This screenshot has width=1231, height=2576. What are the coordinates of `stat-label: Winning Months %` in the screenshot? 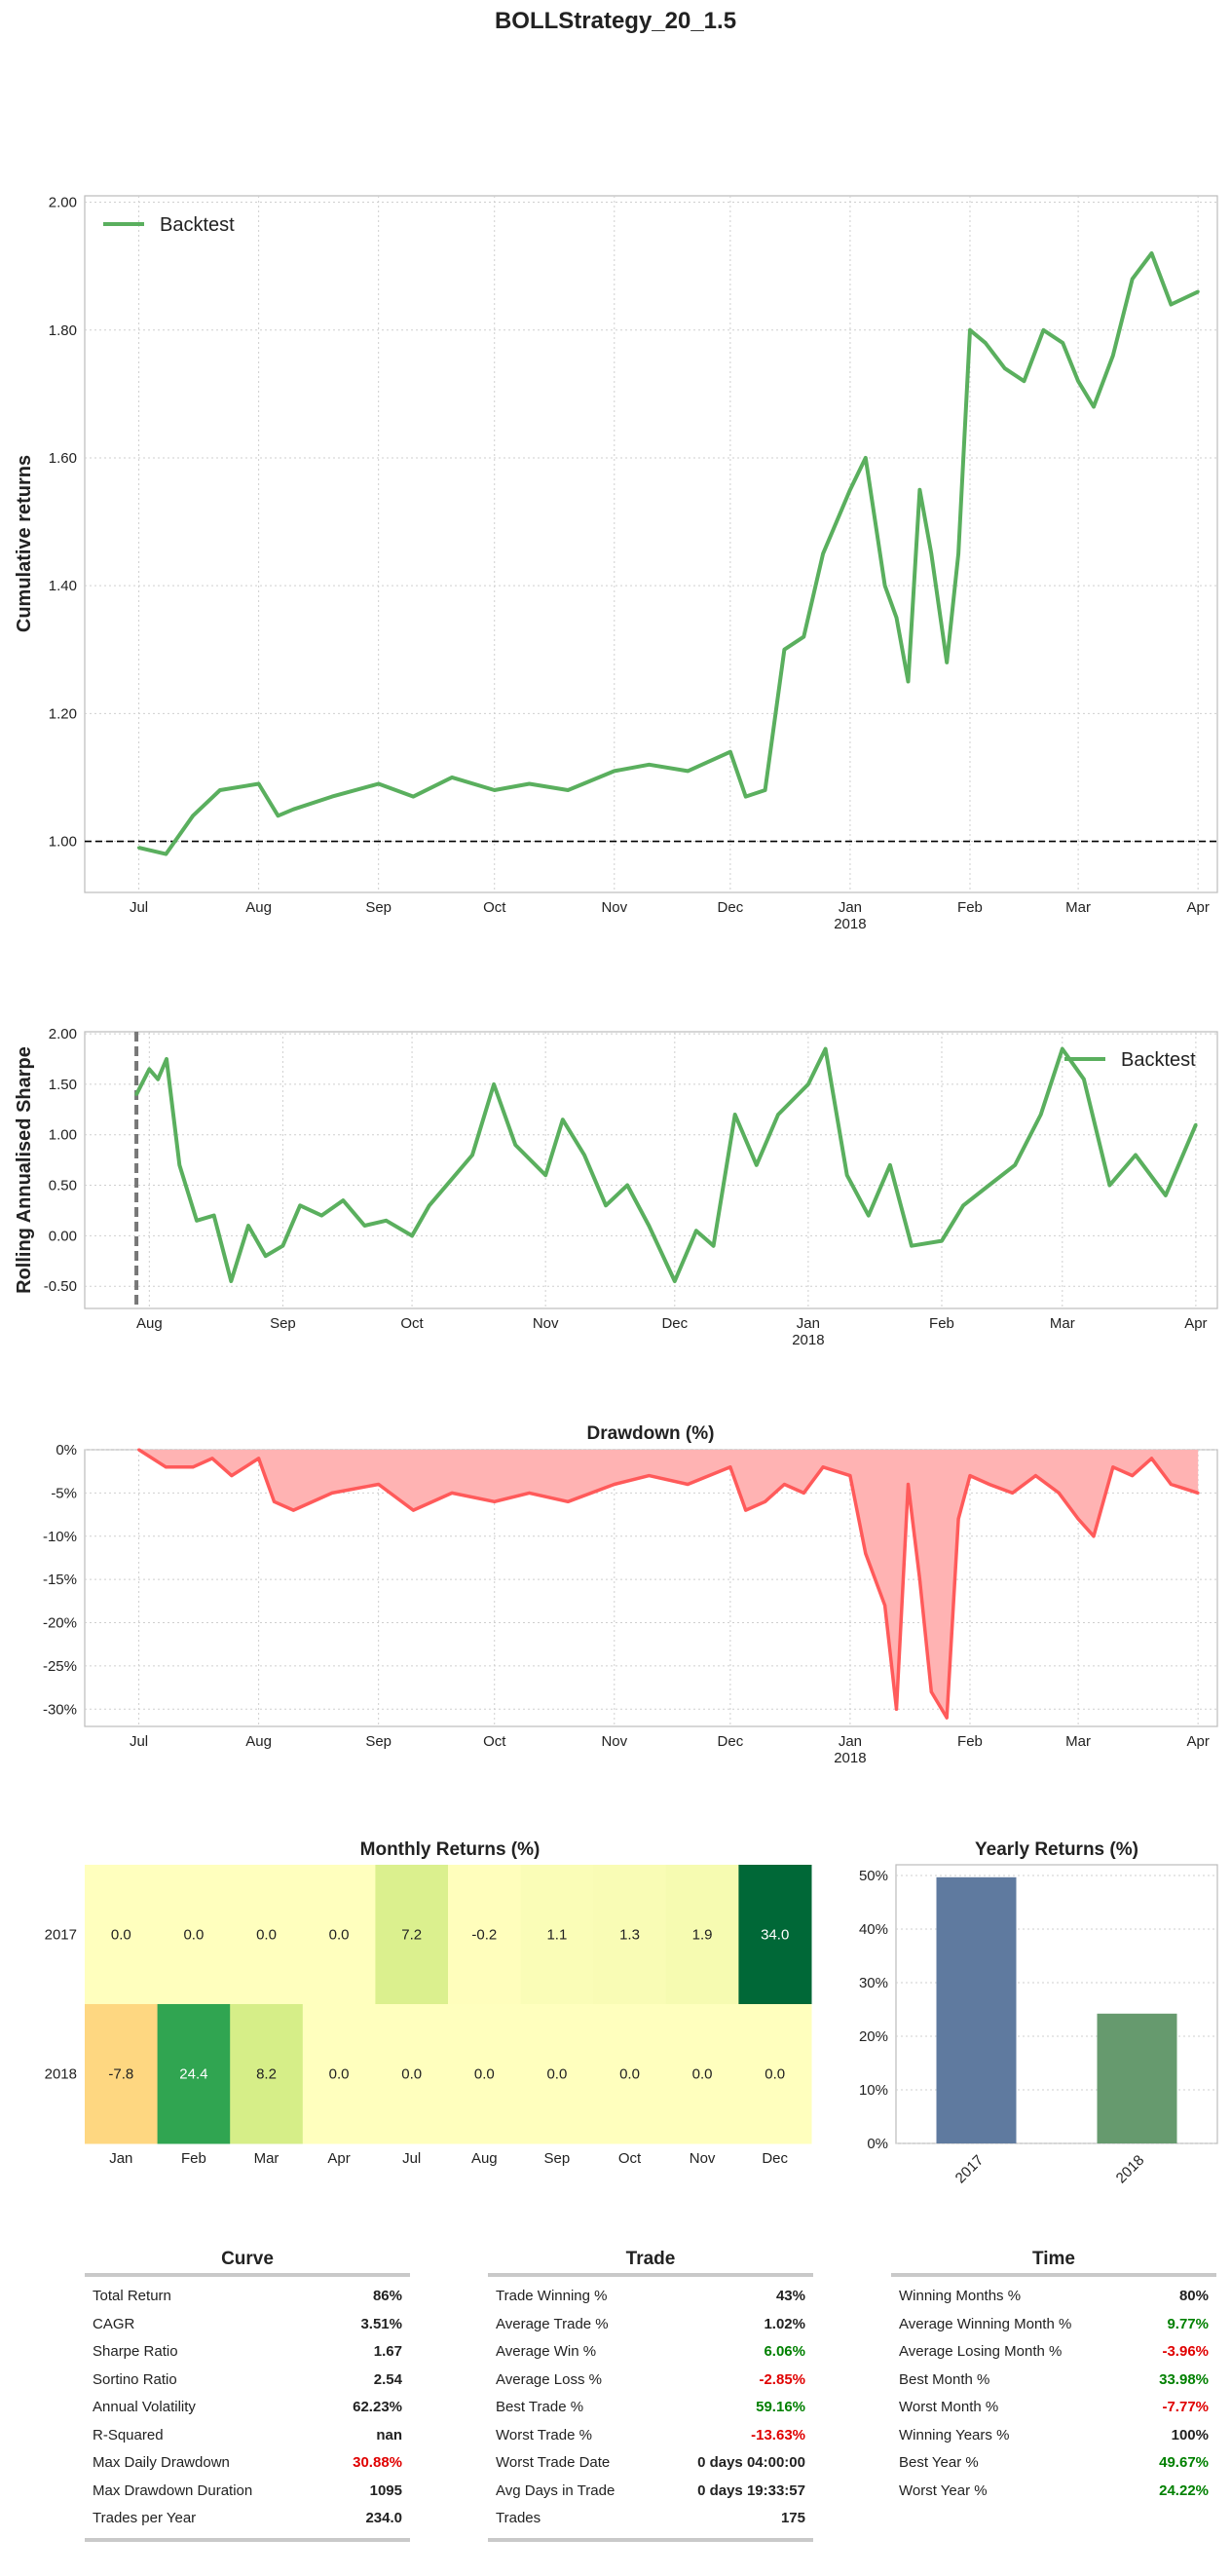 It's located at (960, 2296).